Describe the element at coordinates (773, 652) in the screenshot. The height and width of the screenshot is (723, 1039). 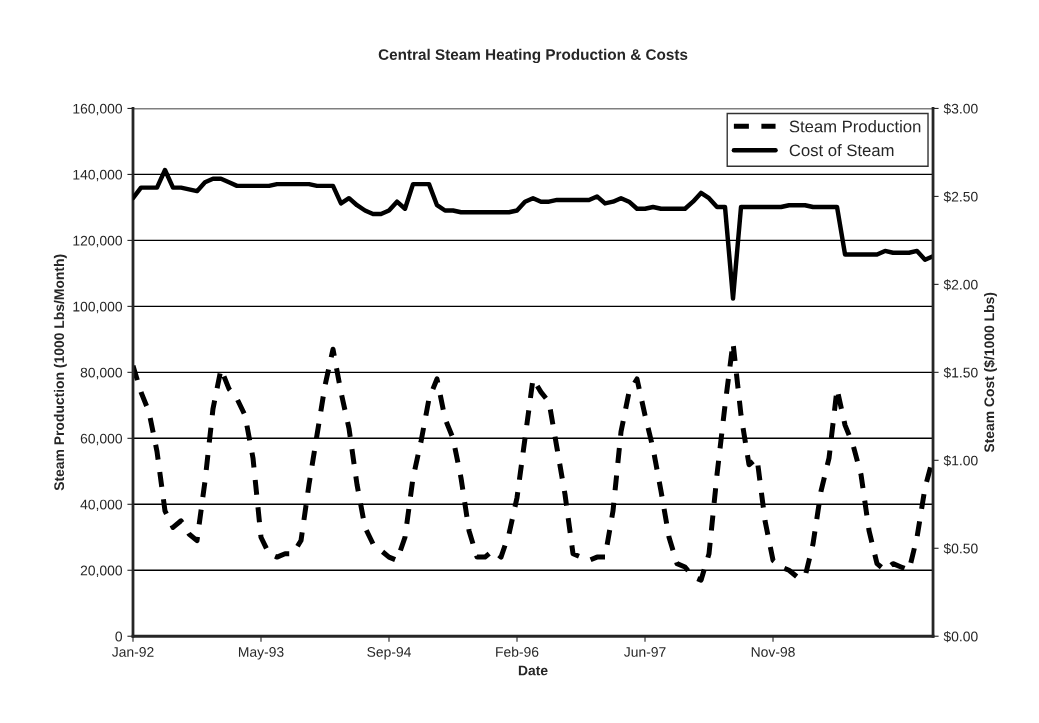
I see `x-tick-label: Nov-98` at that location.